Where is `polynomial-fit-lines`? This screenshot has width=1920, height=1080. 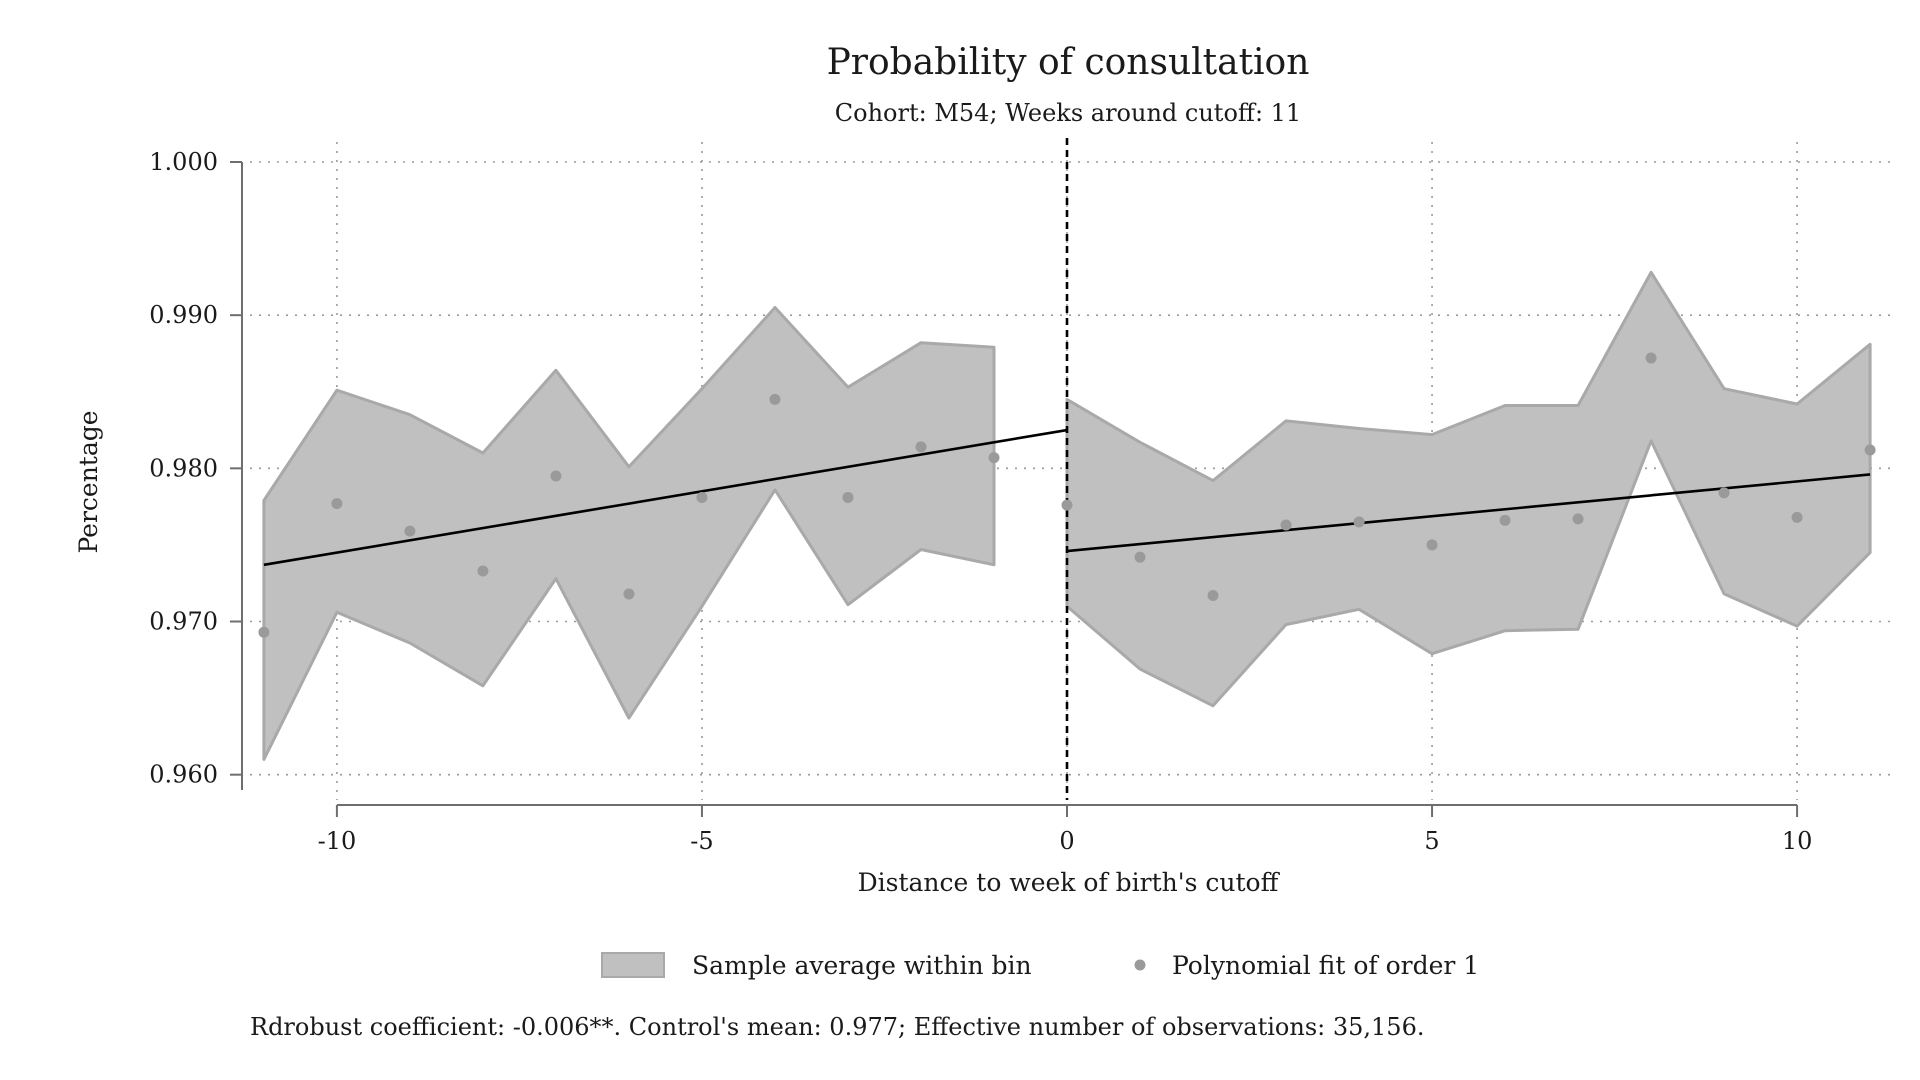
polynomial-fit-lines is located at coordinates (1067, 497).